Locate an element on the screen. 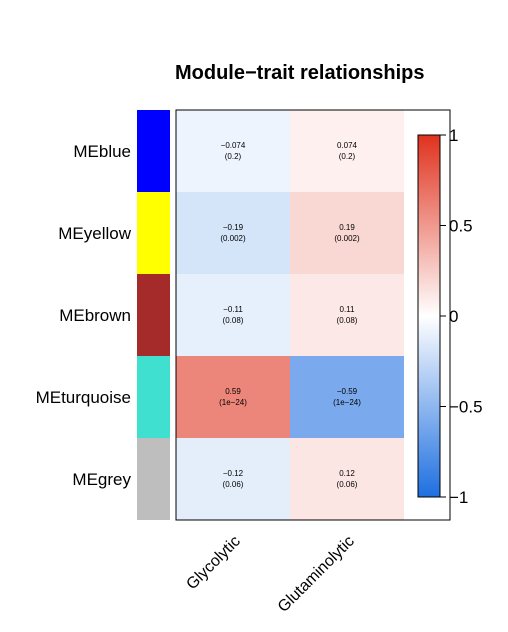  colorbar-tick-label: −0.5 is located at coordinates (466, 407).